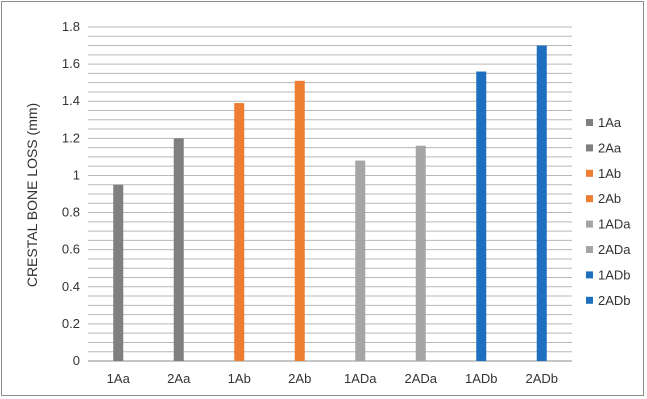 Image resolution: width=647 pixels, height=399 pixels. I want to click on bar-1ADa, so click(360, 260).